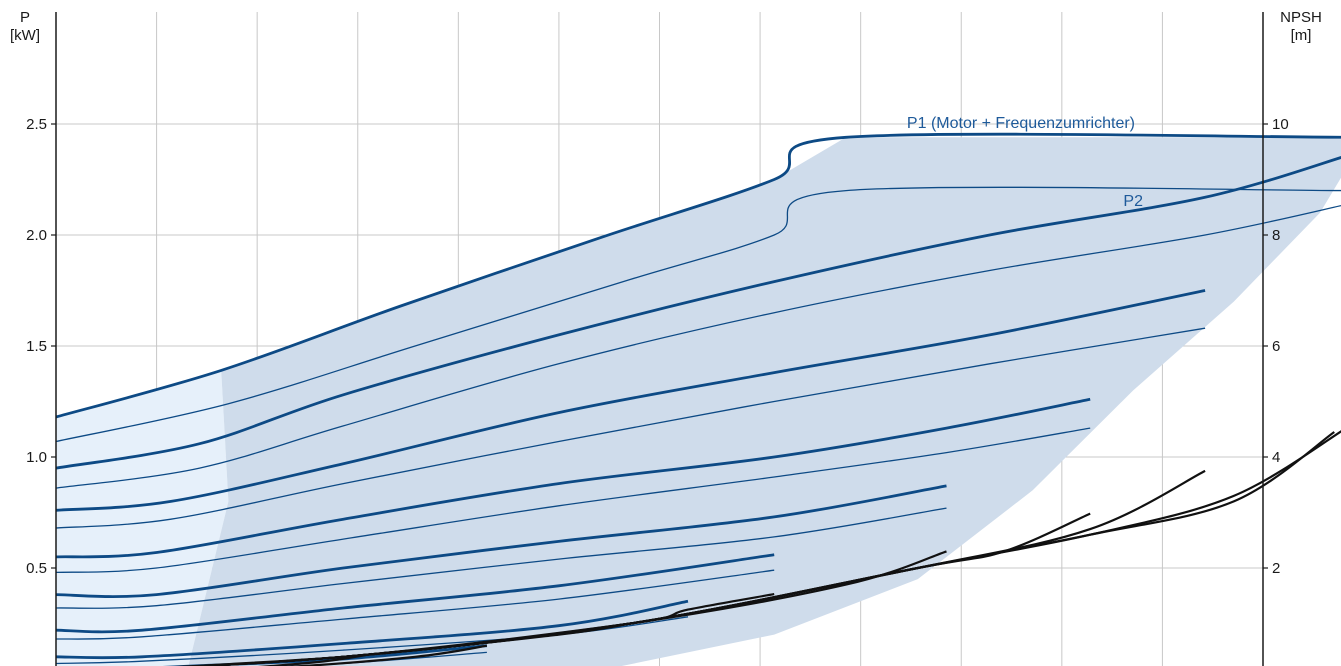 The height and width of the screenshot is (666, 1341). Describe the element at coordinates (36, 457) in the screenshot. I see `left-tick-label: 1.0` at that location.